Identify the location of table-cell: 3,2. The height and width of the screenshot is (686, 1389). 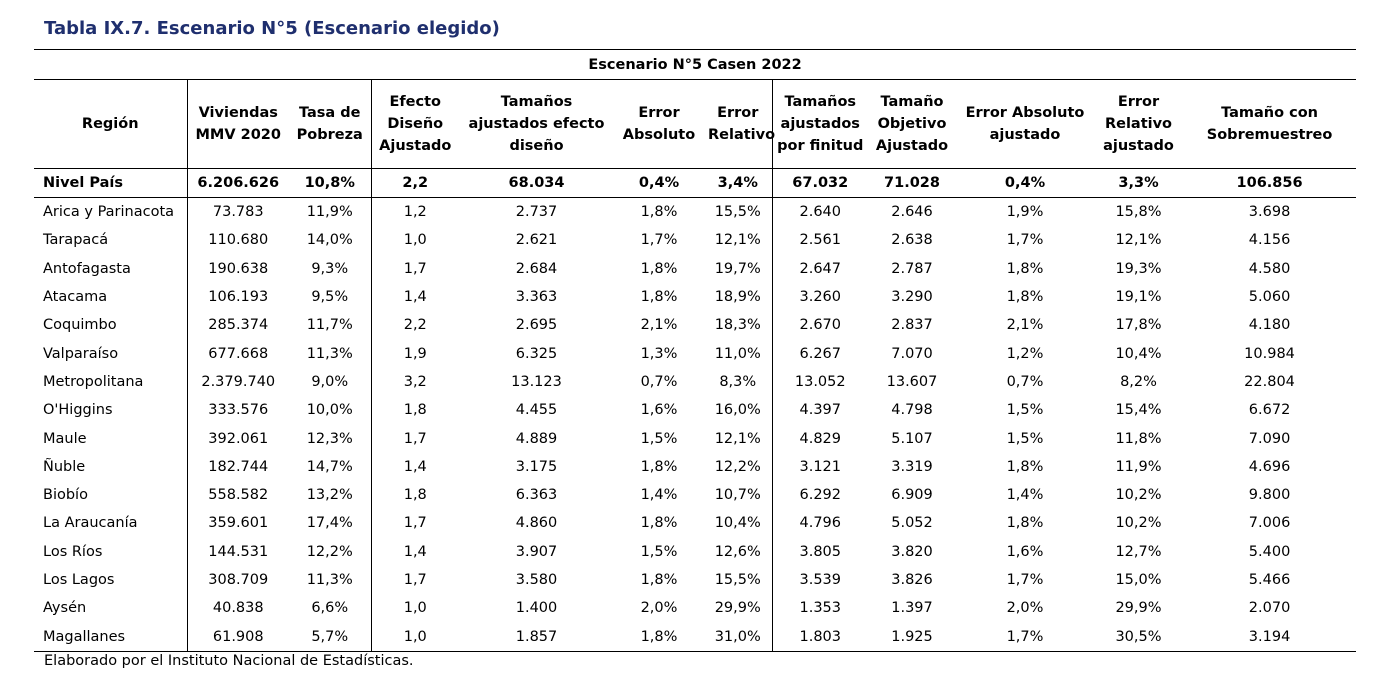
(415, 381).